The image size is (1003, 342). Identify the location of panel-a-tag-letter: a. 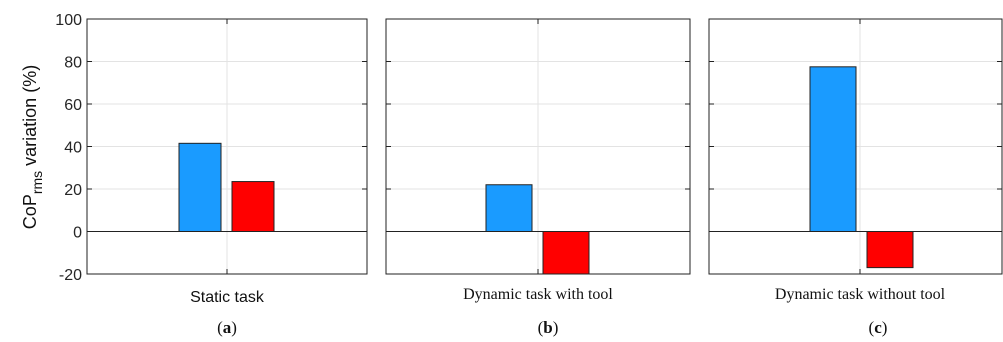
(227, 327).